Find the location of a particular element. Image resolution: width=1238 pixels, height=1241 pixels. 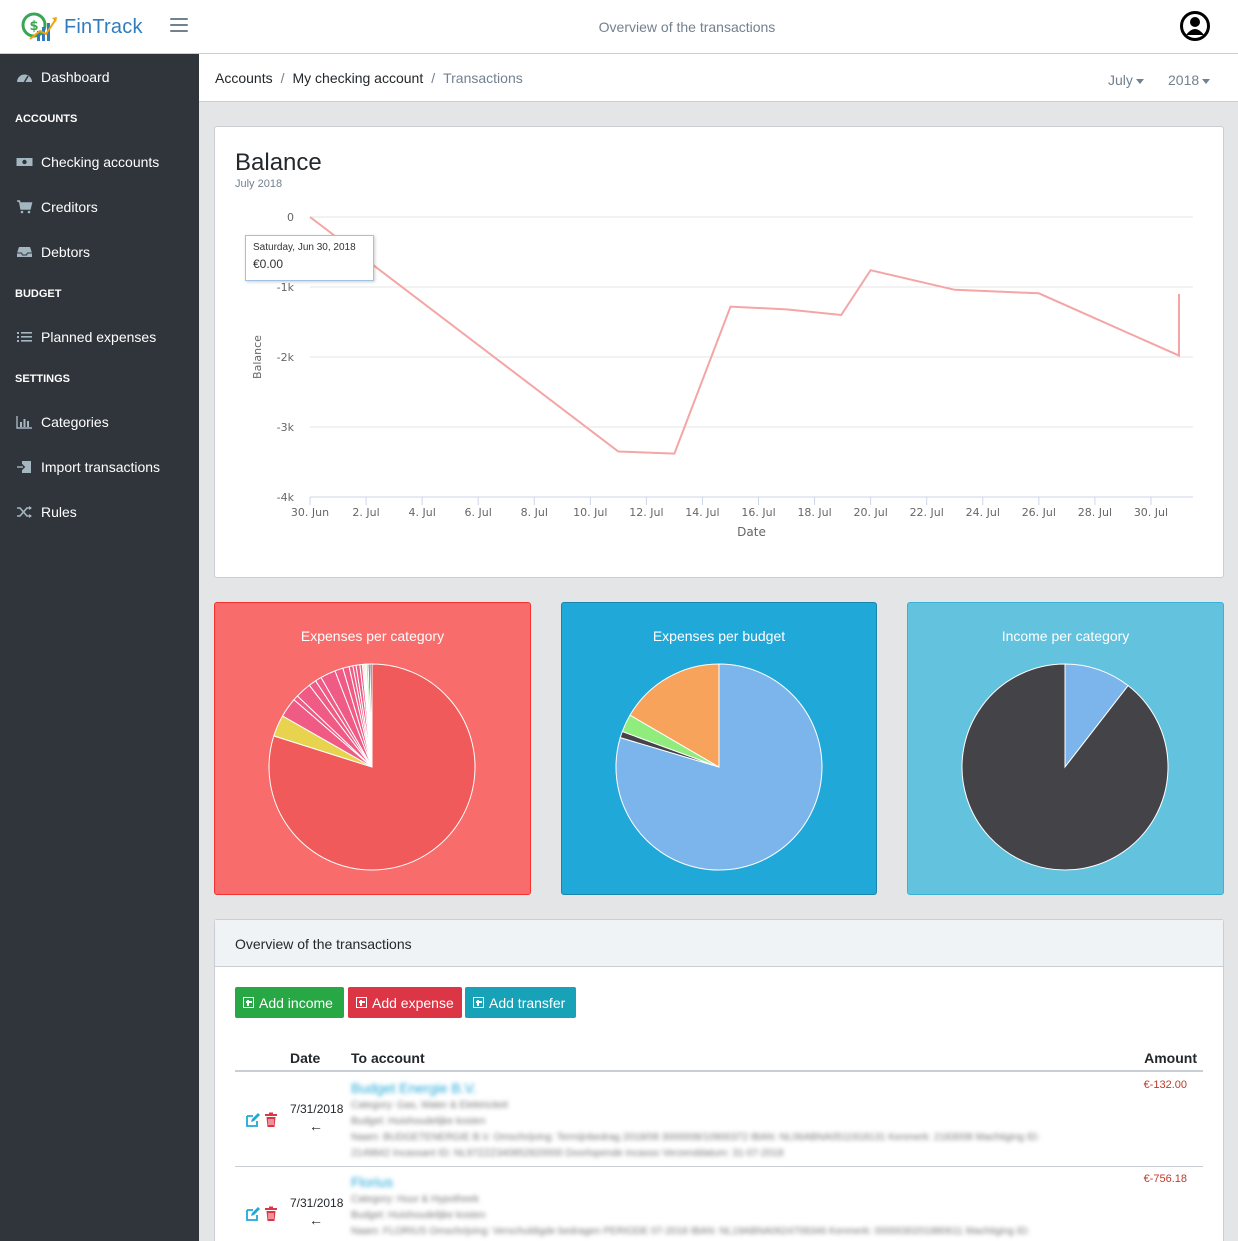

expenses-per-category-card: Expenses per category is located at coordinates (372, 748).